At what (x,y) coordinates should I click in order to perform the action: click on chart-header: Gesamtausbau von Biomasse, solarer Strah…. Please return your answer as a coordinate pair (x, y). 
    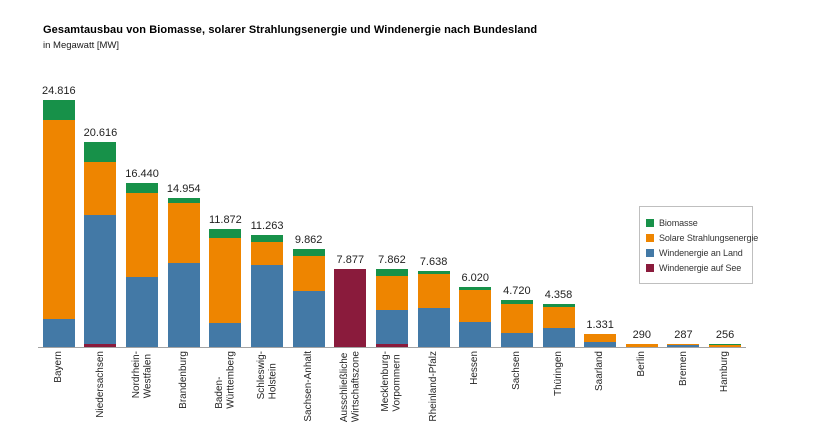
    Looking at the image, I should click on (290, 37).